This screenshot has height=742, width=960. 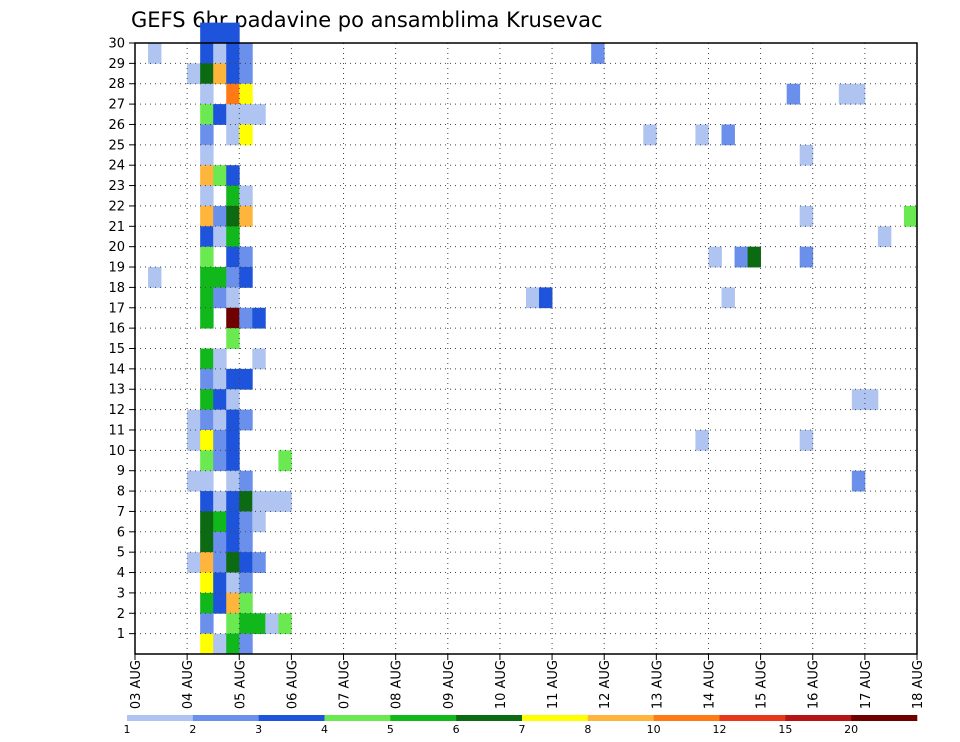 What do you see at coordinates (116, 206) in the screenshot?
I see `y-tick-label: 22` at bounding box center [116, 206].